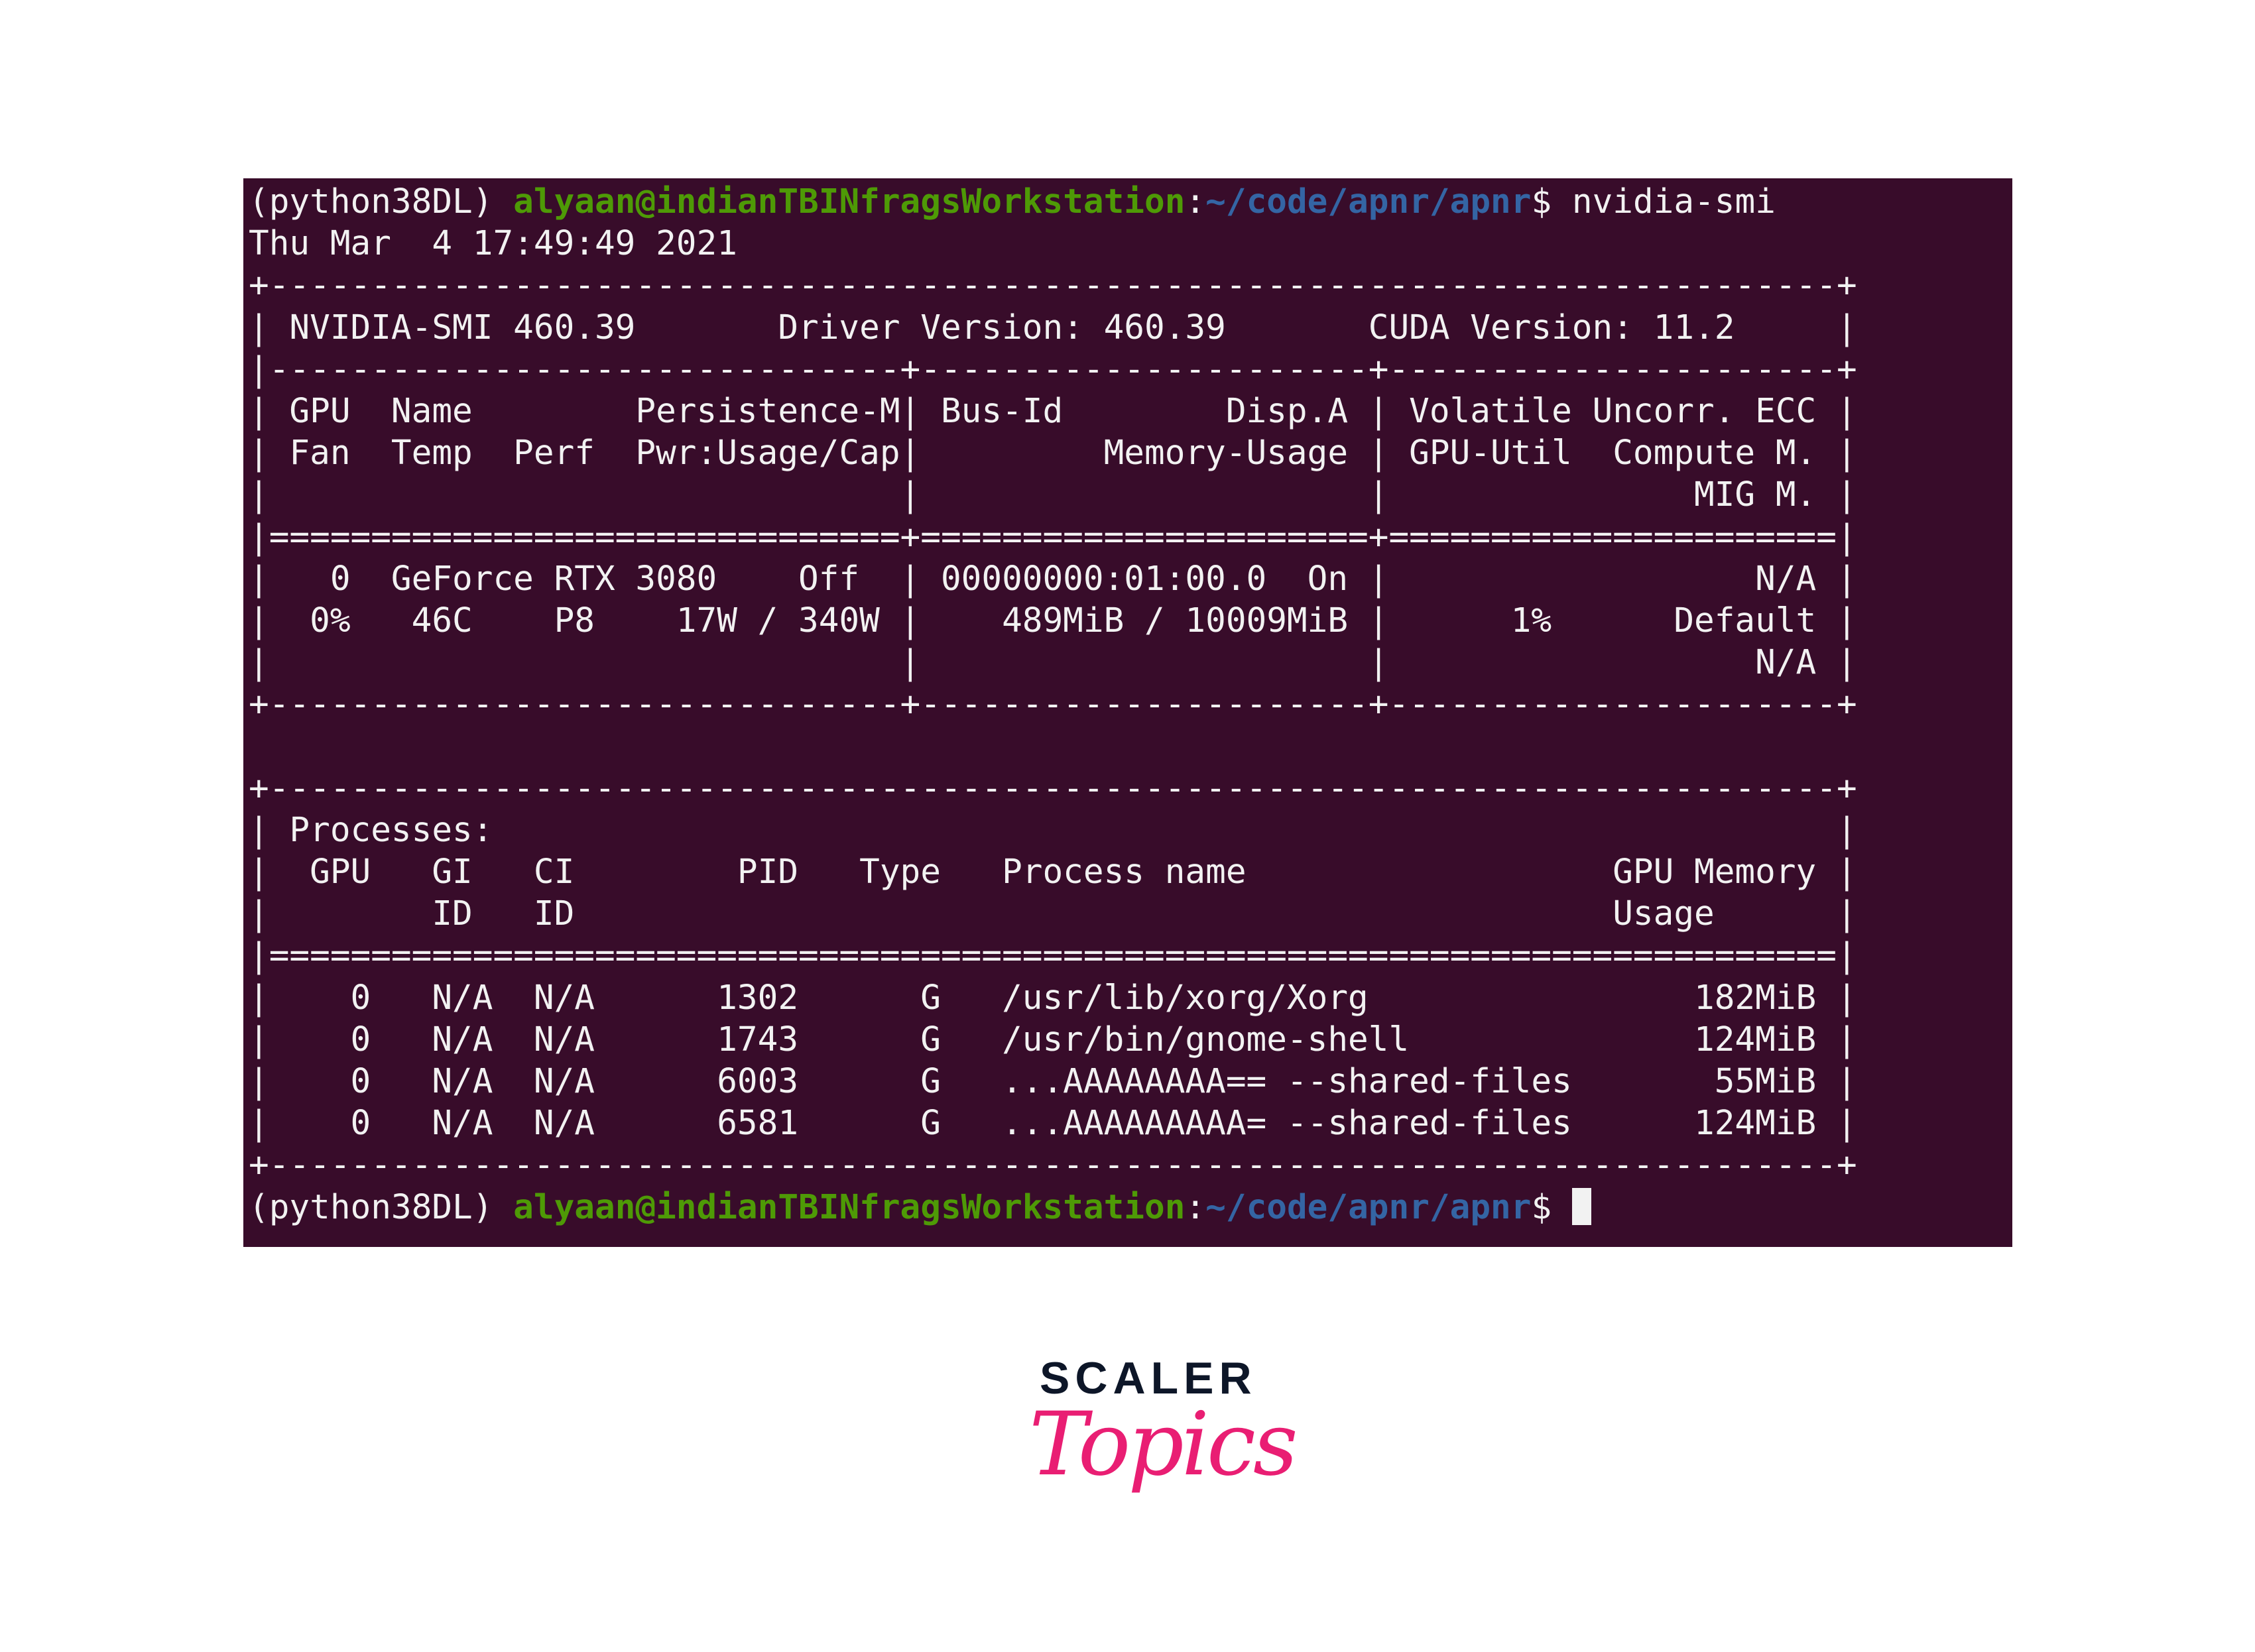 This screenshot has height=1652, width=2255. Describe the element at coordinates (1131, 746) in the screenshot. I see `blank-line` at that location.